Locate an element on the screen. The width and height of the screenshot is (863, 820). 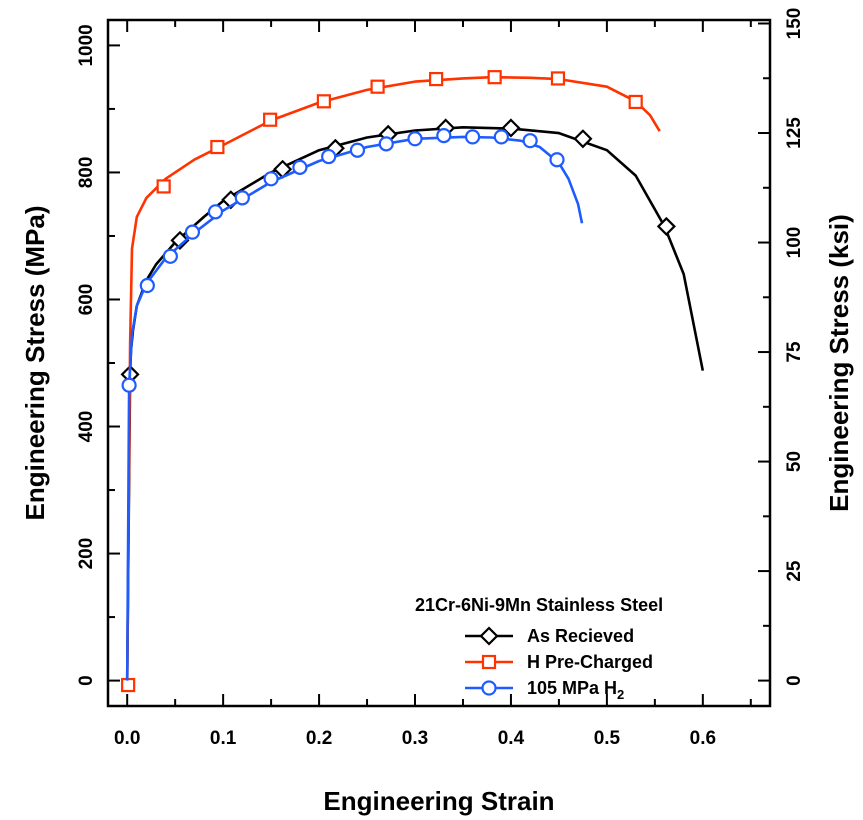
legend-label: H Pre-Charged is located at coordinates (590, 662).